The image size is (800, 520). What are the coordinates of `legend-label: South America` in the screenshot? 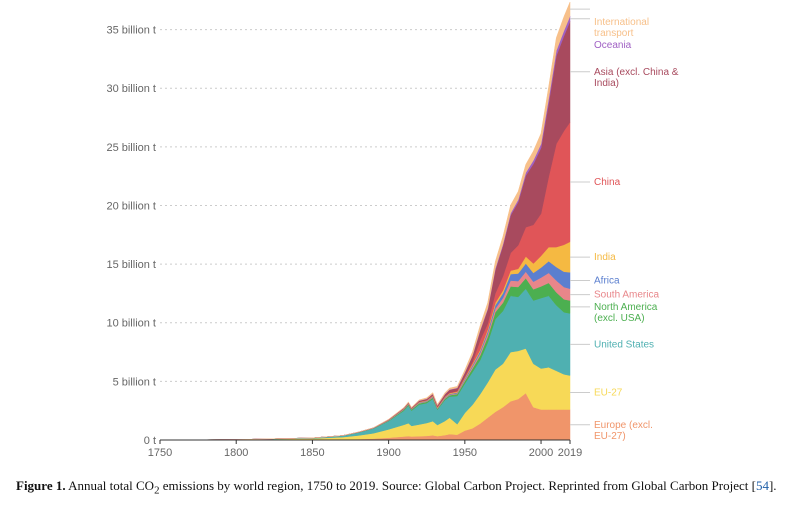 It's located at (626, 295).